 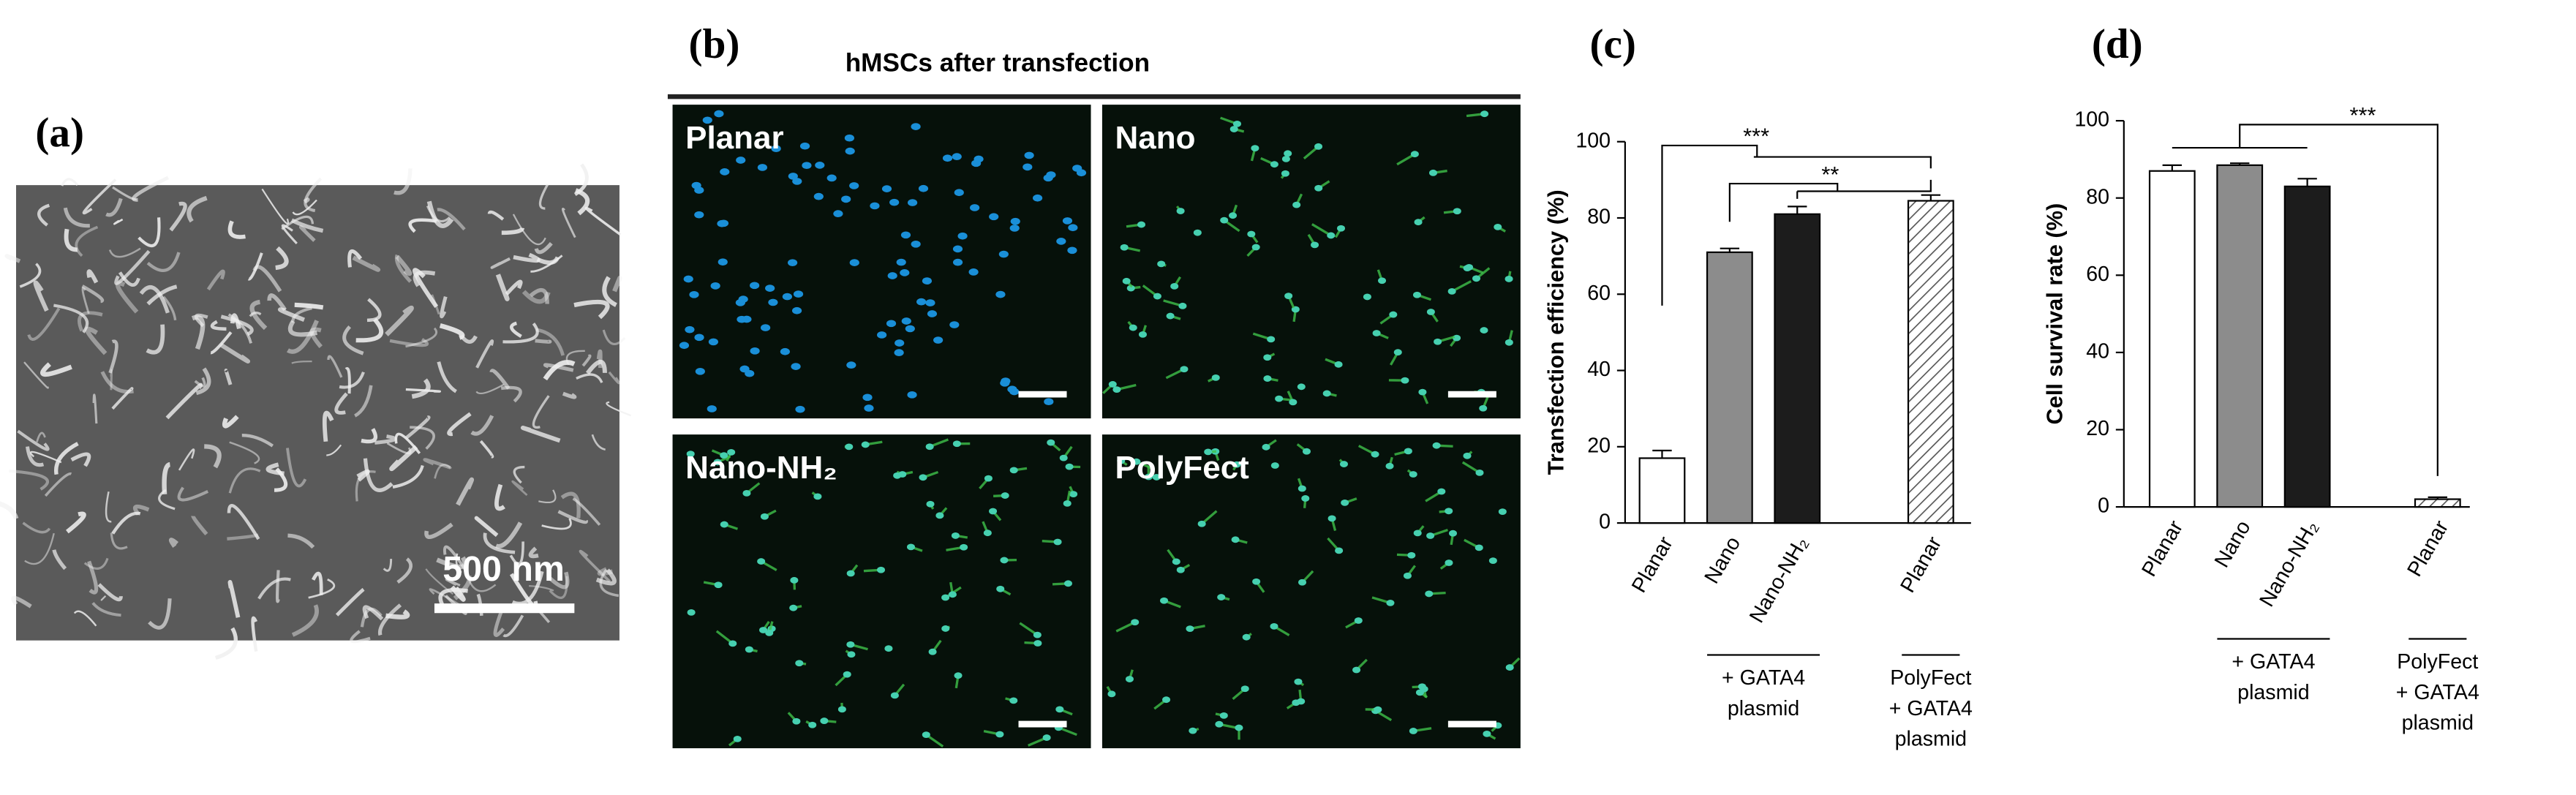 What do you see at coordinates (2363, 115) in the screenshot?
I see `significance: ***` at bounding box center [2363, 115].